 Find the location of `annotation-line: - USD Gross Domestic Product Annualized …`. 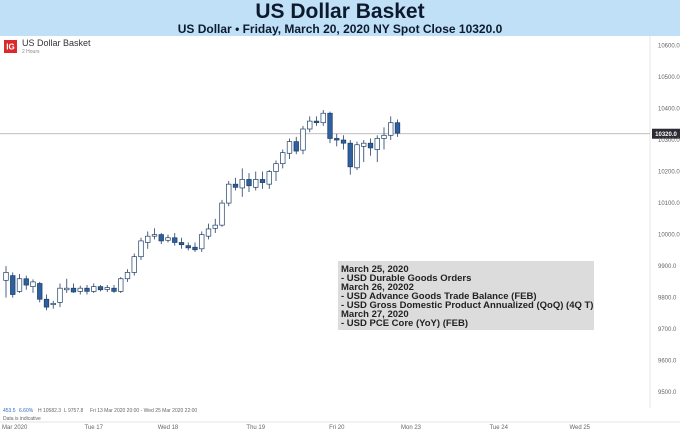

annotation-line: - USD Gross Domestic Product Annualized … is located at coordinates (467, 305).